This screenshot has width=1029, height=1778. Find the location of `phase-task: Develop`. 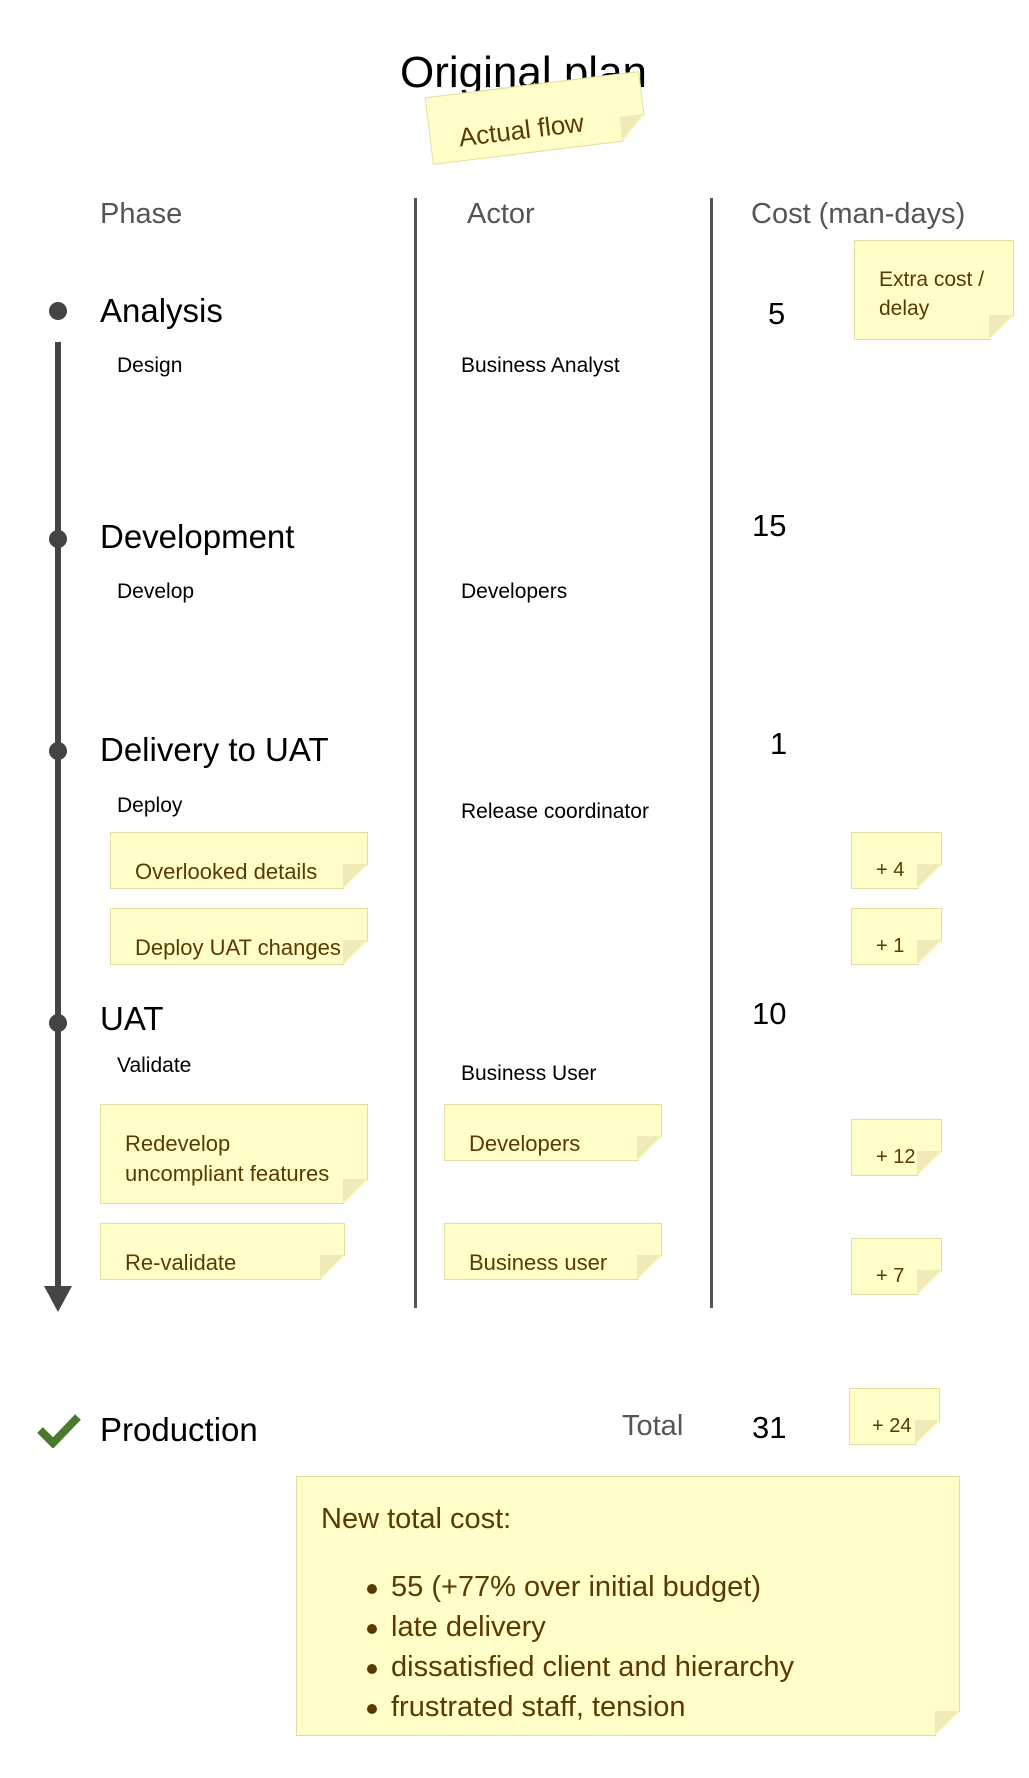

phase-task: Develop is located at coordinates (156, 591).